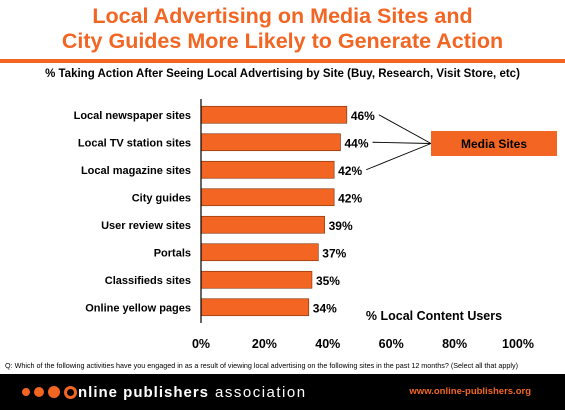 This screenshot has height=410, width=565. Describe the element at coordinates (391, 344) in the screenshot. I see `x-tick-label: 60%` at that location.